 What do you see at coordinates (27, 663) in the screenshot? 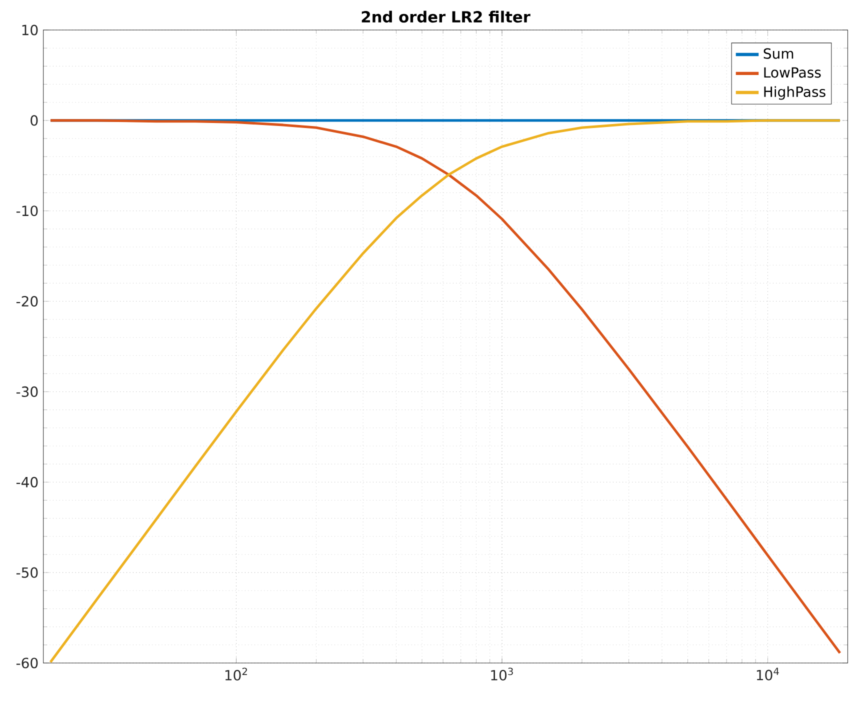
I see `y-tick-label: -60` at bounding box center [27, 663].